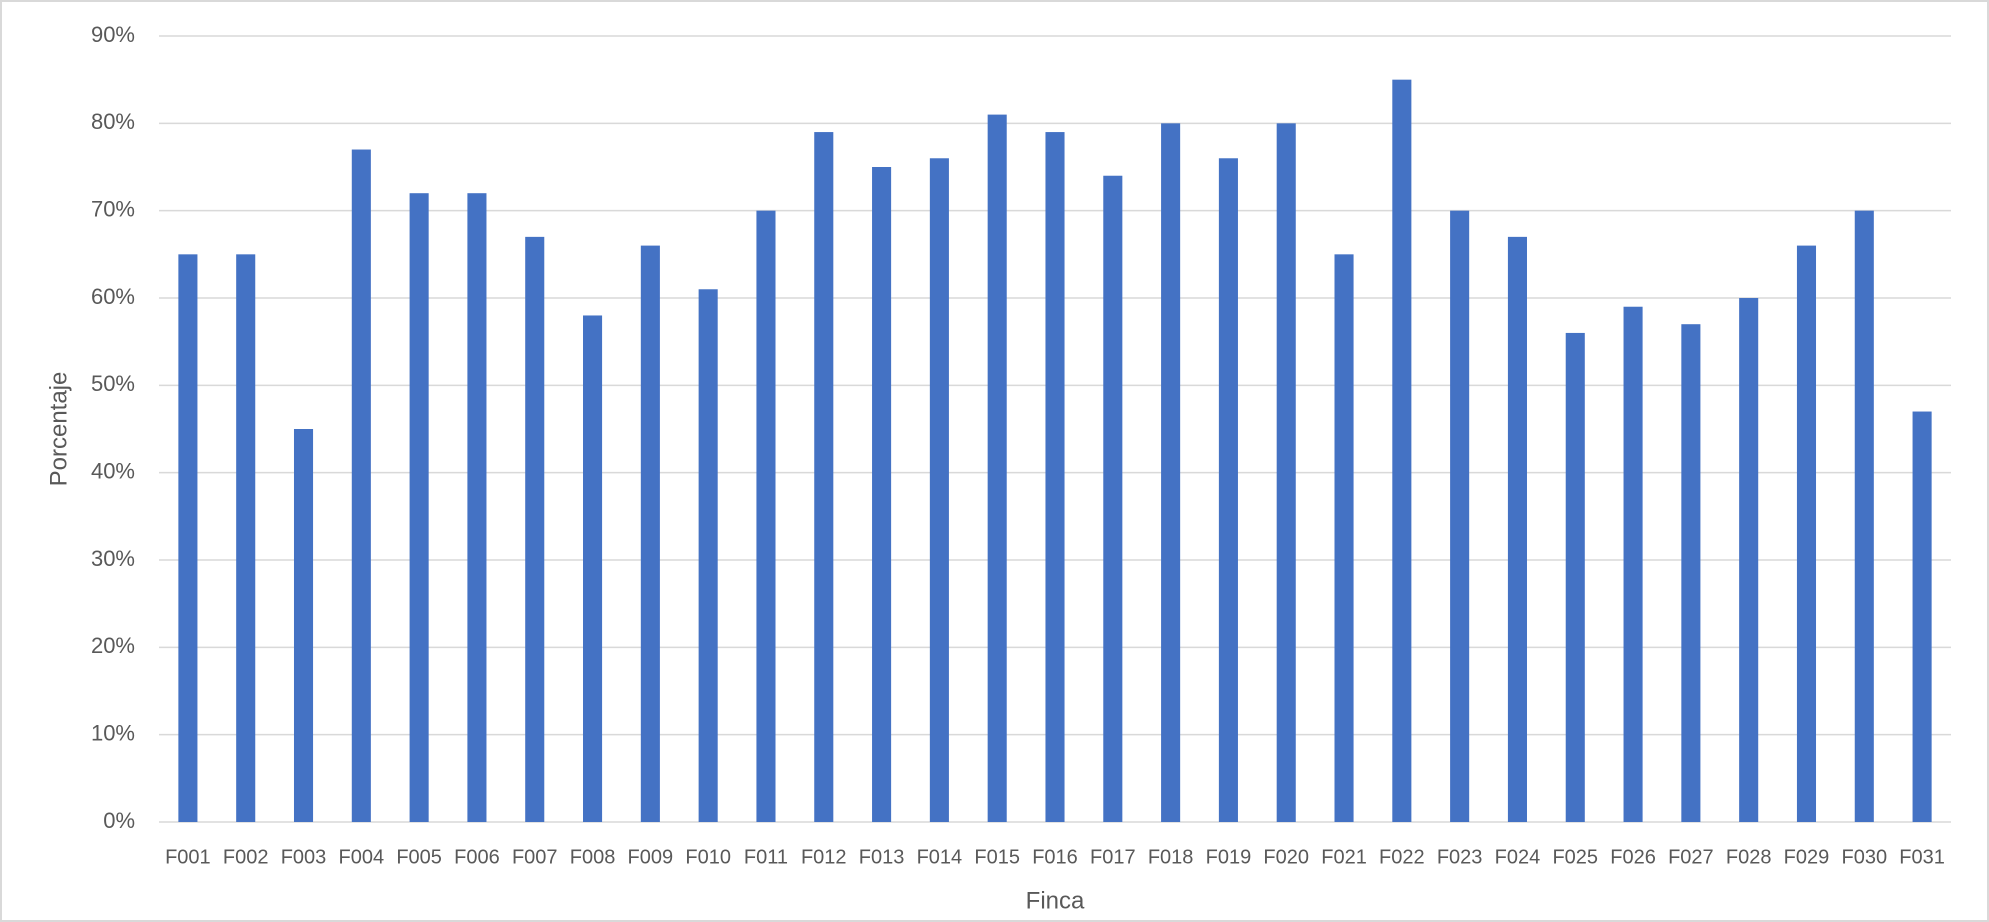 This screenshot has width=1989, height=922. What do you see at coordinates (940, 857) in the screenshot?
I see `x-tick-label: F014` at bounding box center [940, 857].